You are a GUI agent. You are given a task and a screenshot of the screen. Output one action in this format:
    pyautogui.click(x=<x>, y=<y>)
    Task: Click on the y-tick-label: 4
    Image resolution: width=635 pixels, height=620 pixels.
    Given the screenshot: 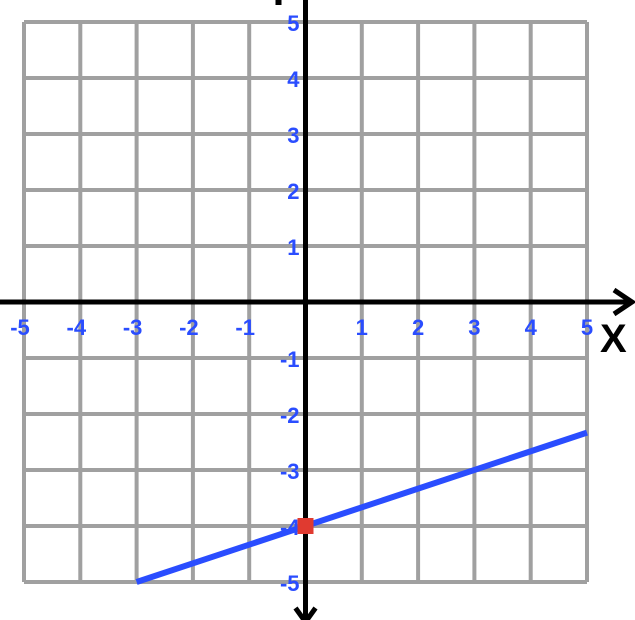 What is the action you would take?
    pyautogui.click(x=293, y=79)
    